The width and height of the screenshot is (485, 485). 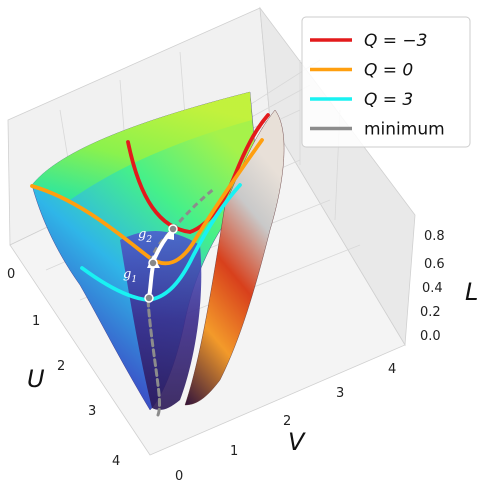 What do you see at coordinates (287, 421) in the screenshot?
I see `v-tick-2: 2` at bounding box center [287, 421].